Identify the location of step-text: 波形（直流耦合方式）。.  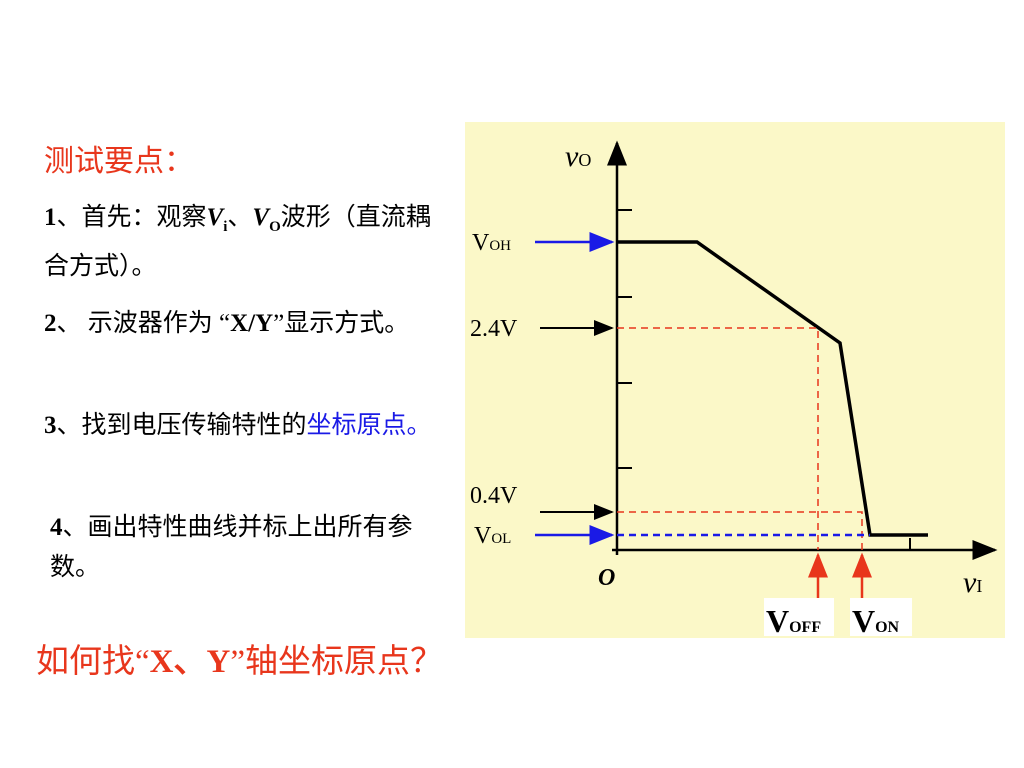
(237, 242).